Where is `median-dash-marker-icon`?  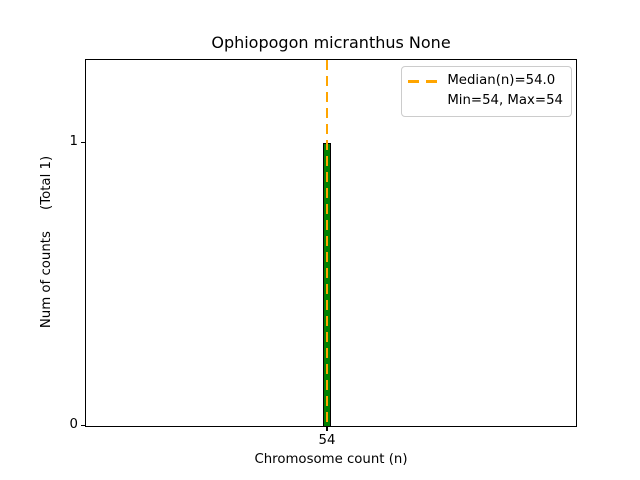
median-dash-marker-icon is located at coordinates (423, 81).